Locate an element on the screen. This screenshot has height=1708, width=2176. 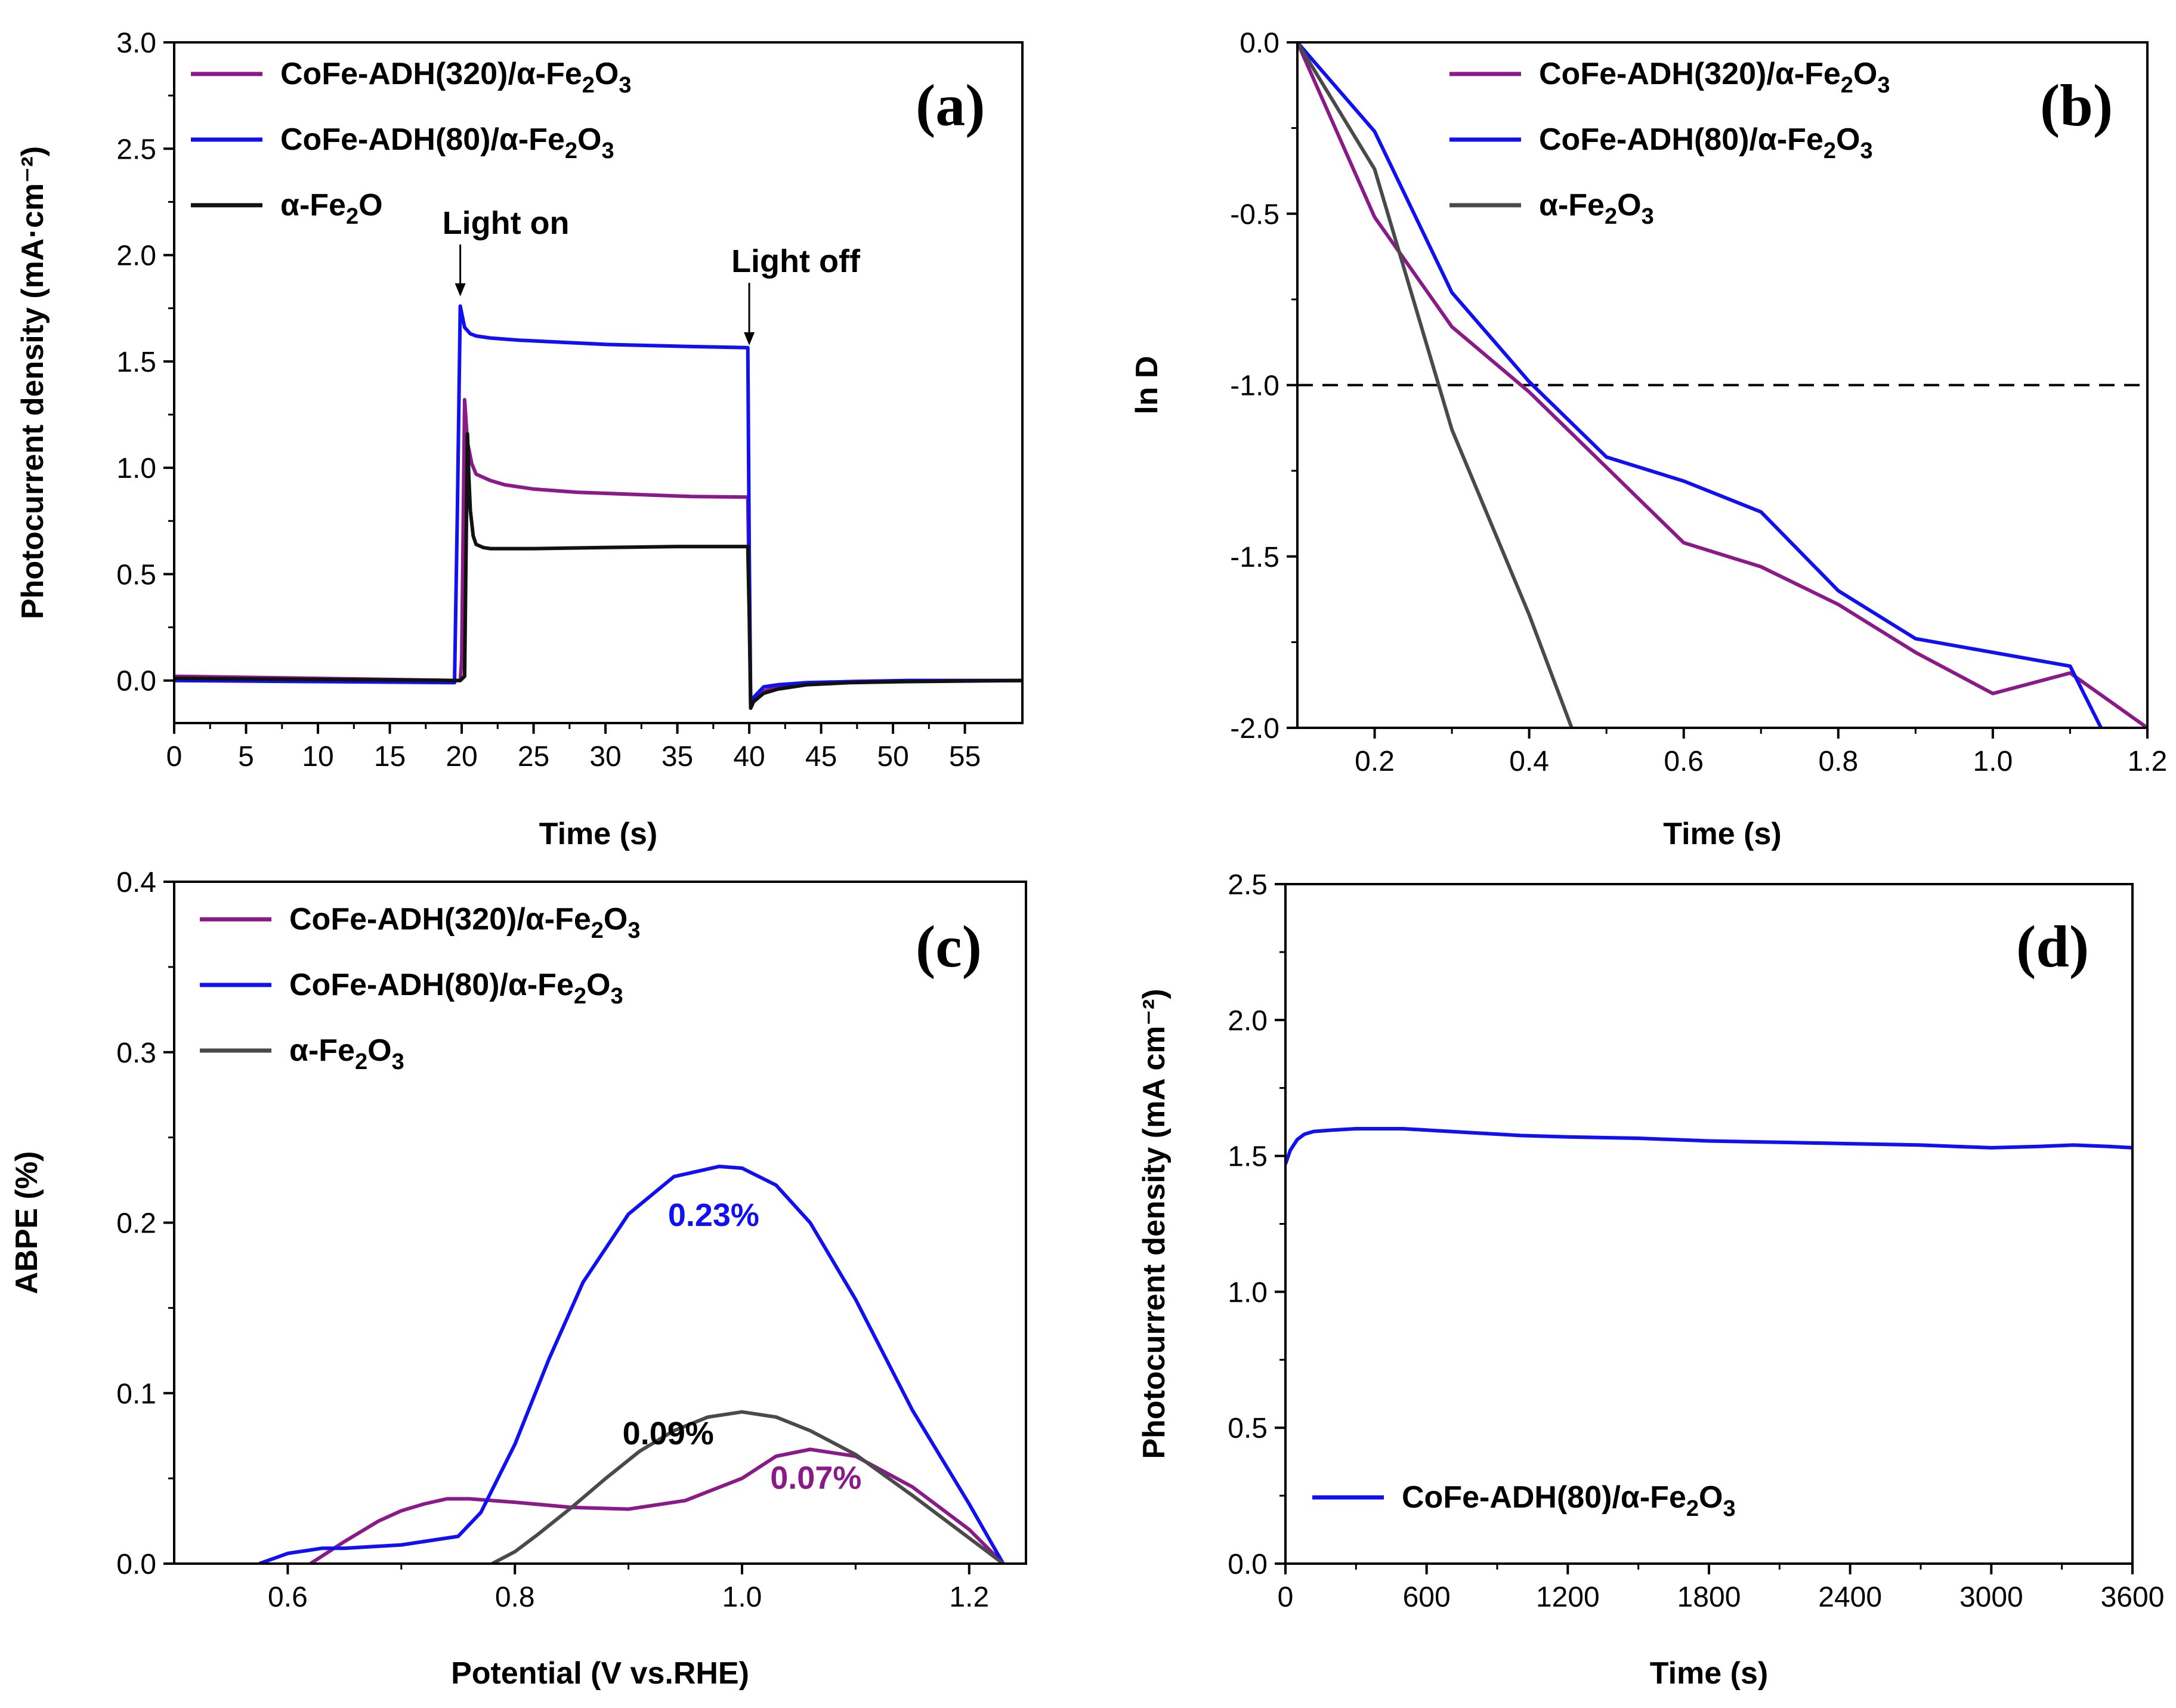
y-tick-label: 0.3 is located at coordinates (136, 1053).